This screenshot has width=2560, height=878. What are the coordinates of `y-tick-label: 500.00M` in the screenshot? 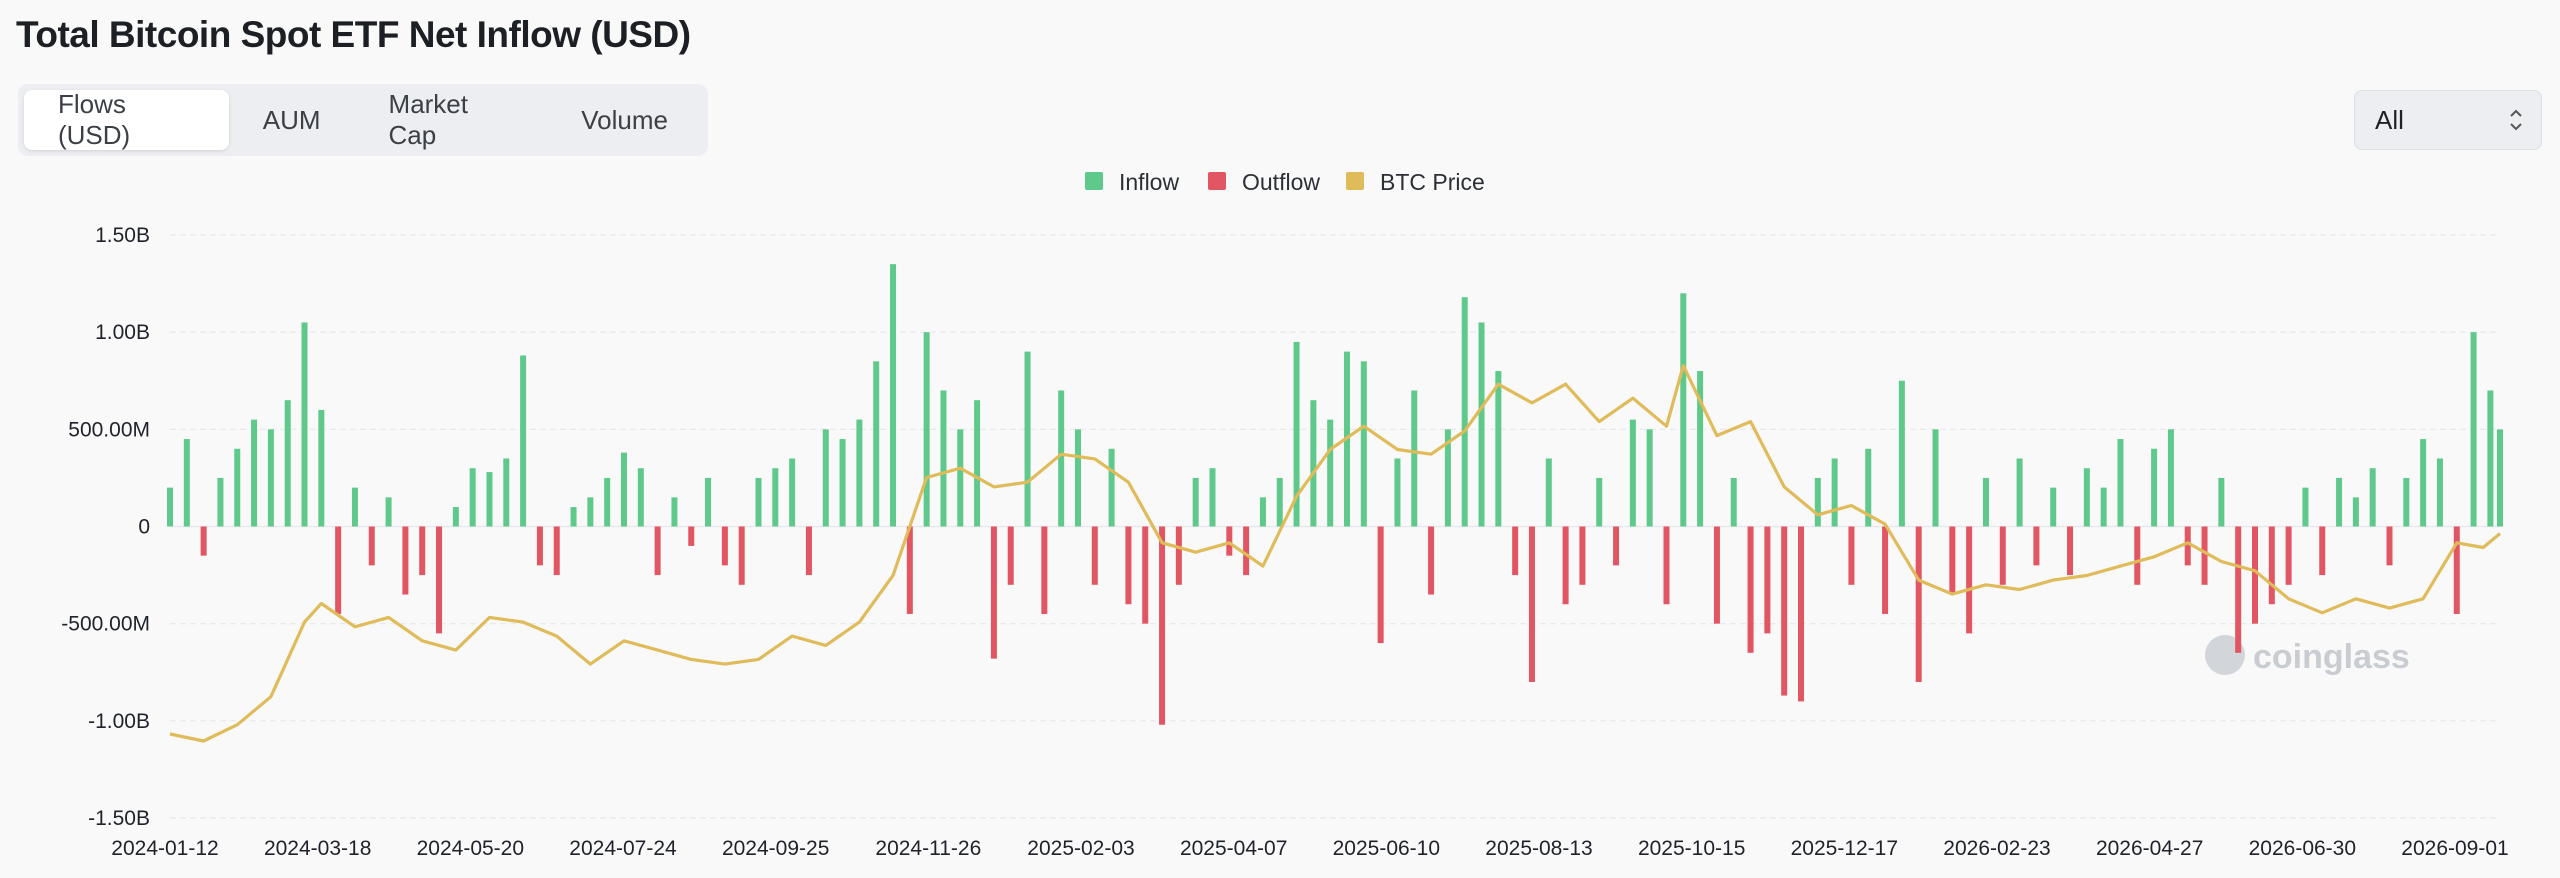 It's located at (109, 429).